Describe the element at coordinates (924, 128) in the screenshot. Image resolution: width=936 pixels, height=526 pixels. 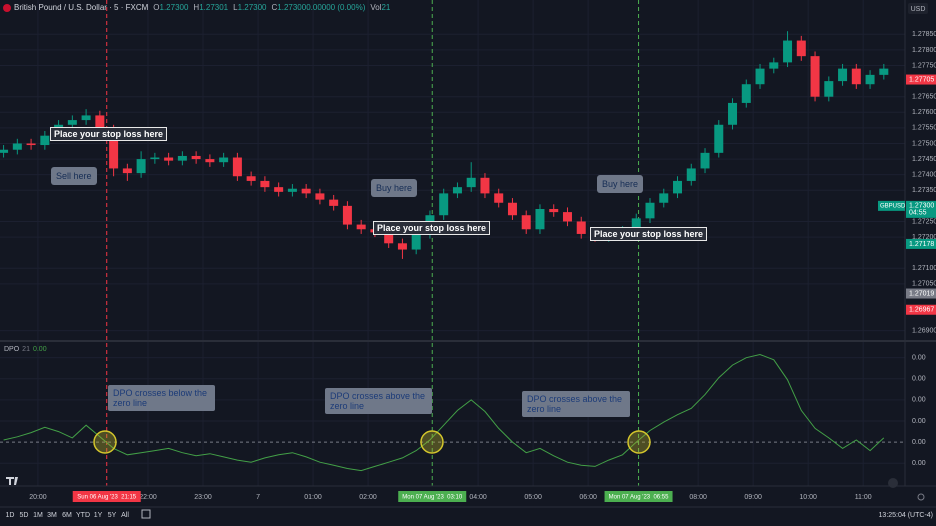
I see `y-tick-label: 1.27550` at that location.